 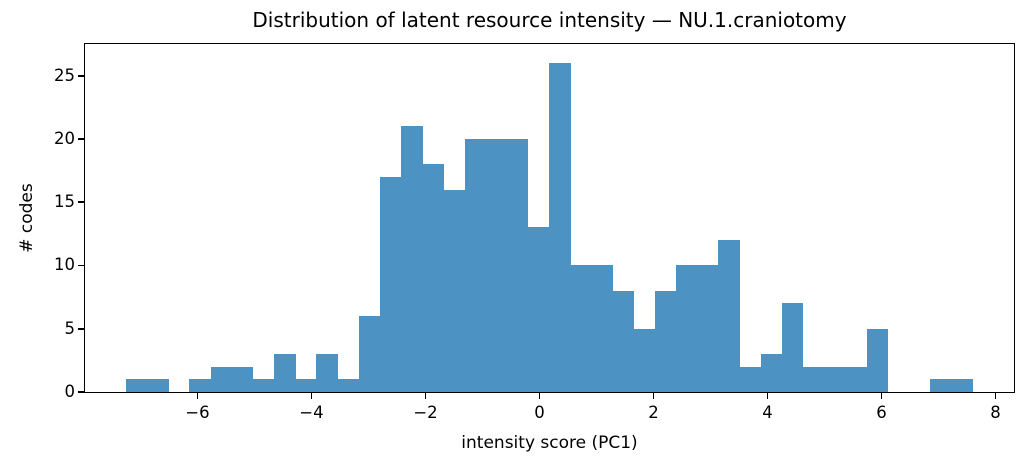 What do you see at coordinates (539, 412) in the screenshot?
I see `x-tick-label: 0` at bounding box center [539, 412].